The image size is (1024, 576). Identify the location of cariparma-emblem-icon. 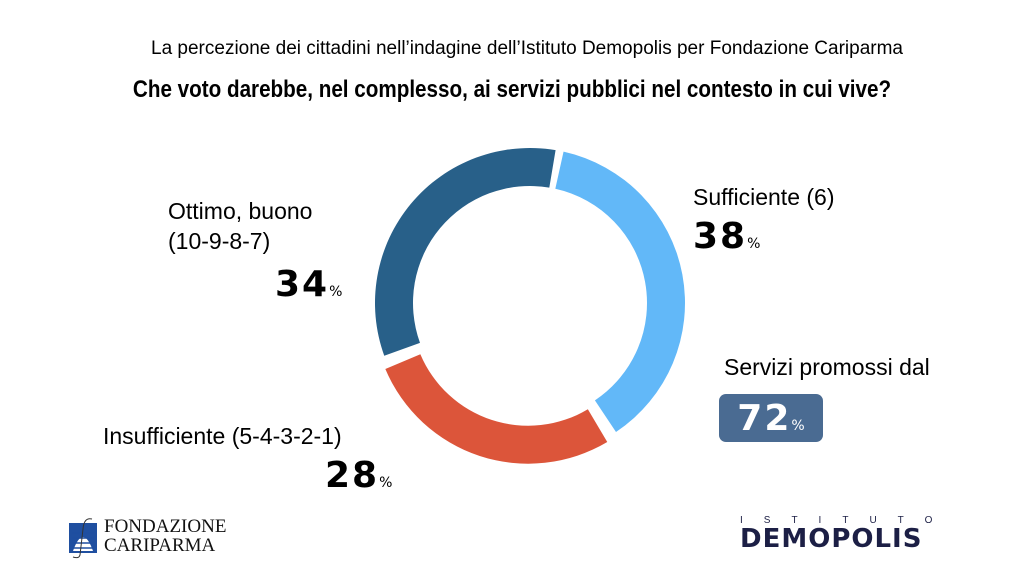
(83, 538).